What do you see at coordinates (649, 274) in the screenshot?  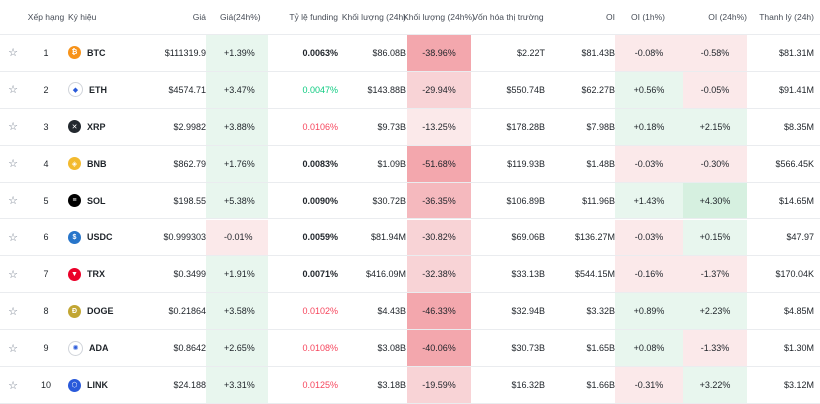 I see `oi-1h-cell: -0.16%` at bounding box center [649, 274].